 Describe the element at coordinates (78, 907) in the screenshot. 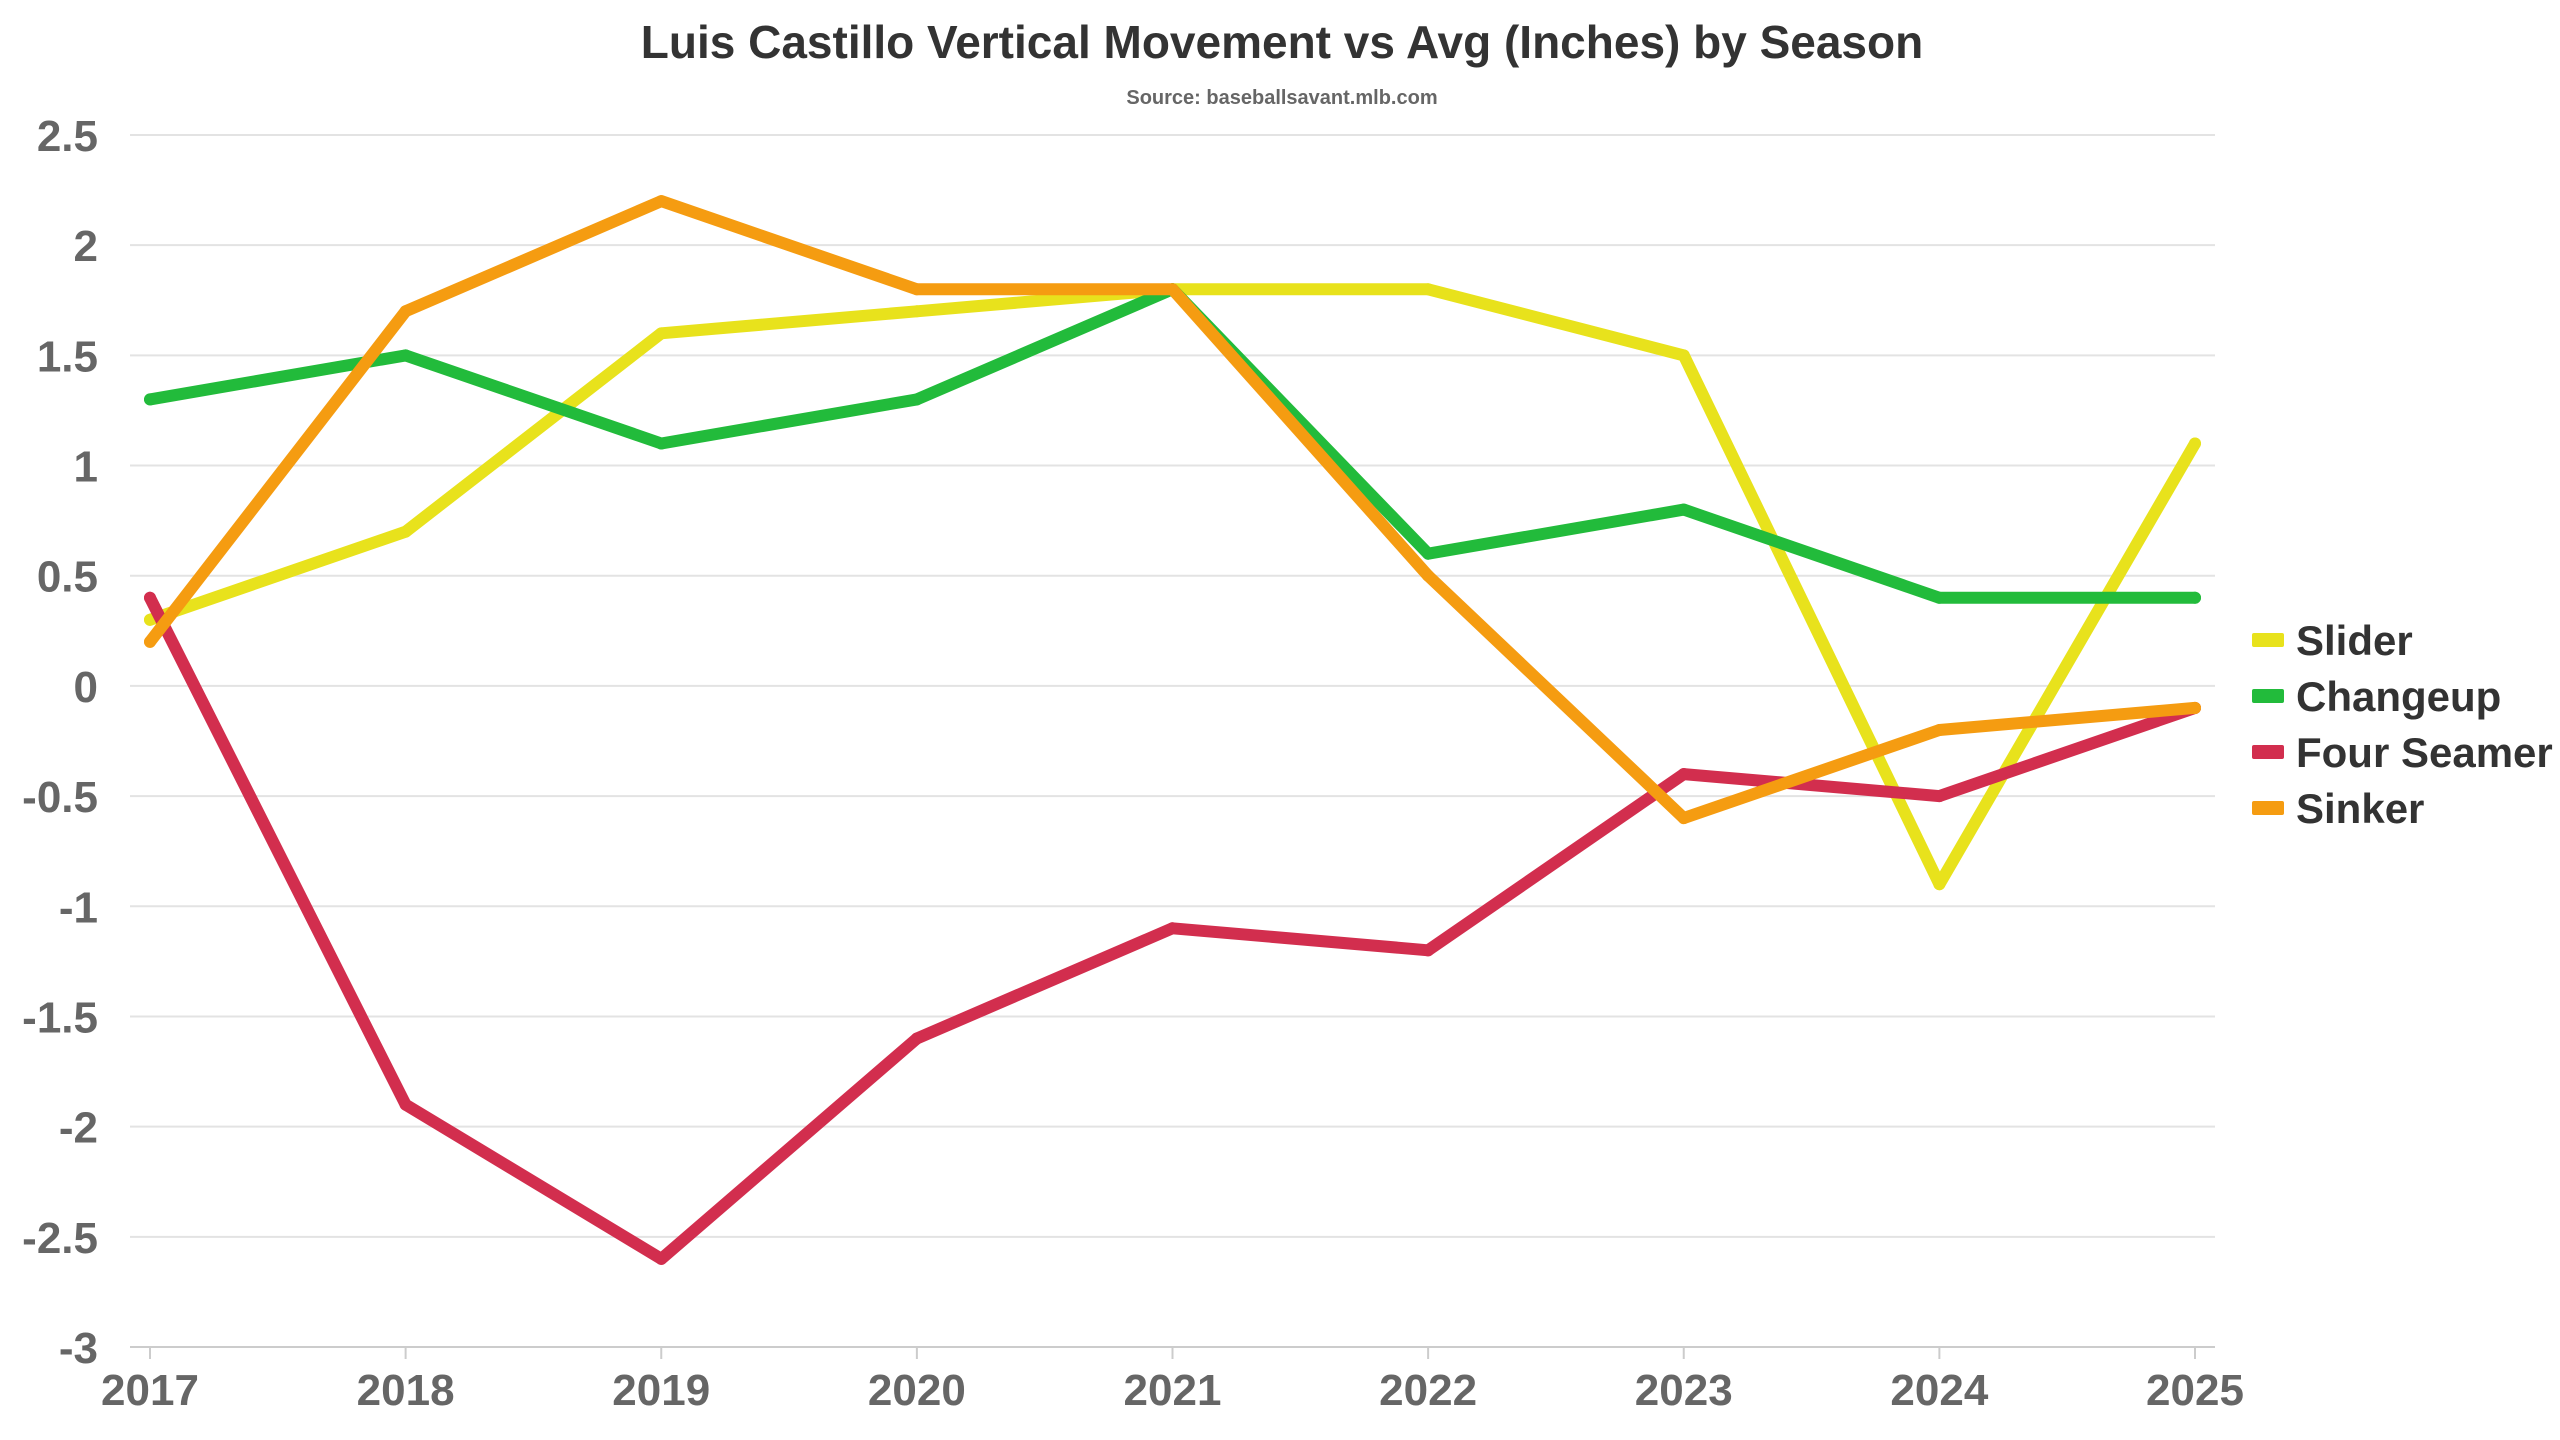

I see `y-tick-label: -1` at that location.